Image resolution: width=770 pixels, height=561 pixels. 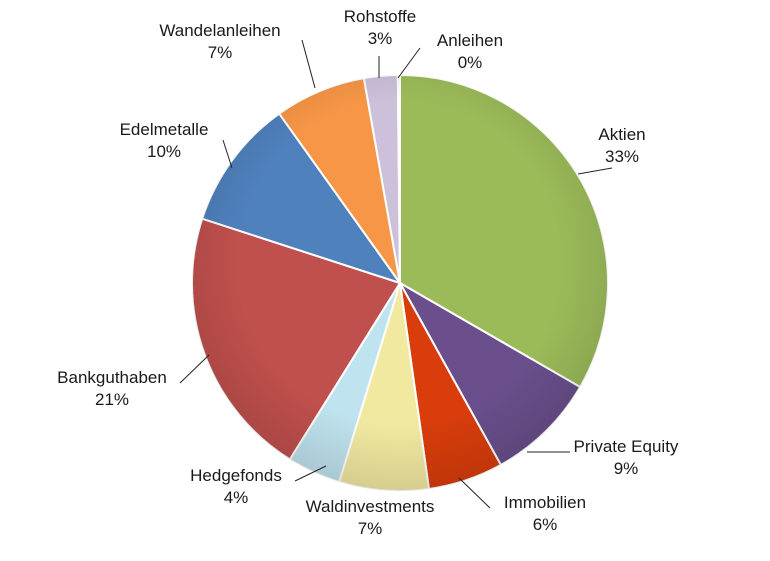 What do you see at coordinates (219, 30) in the screenshot?
I see `slice-label-name: Wandelanleihen` at bounding box center [219, 30].